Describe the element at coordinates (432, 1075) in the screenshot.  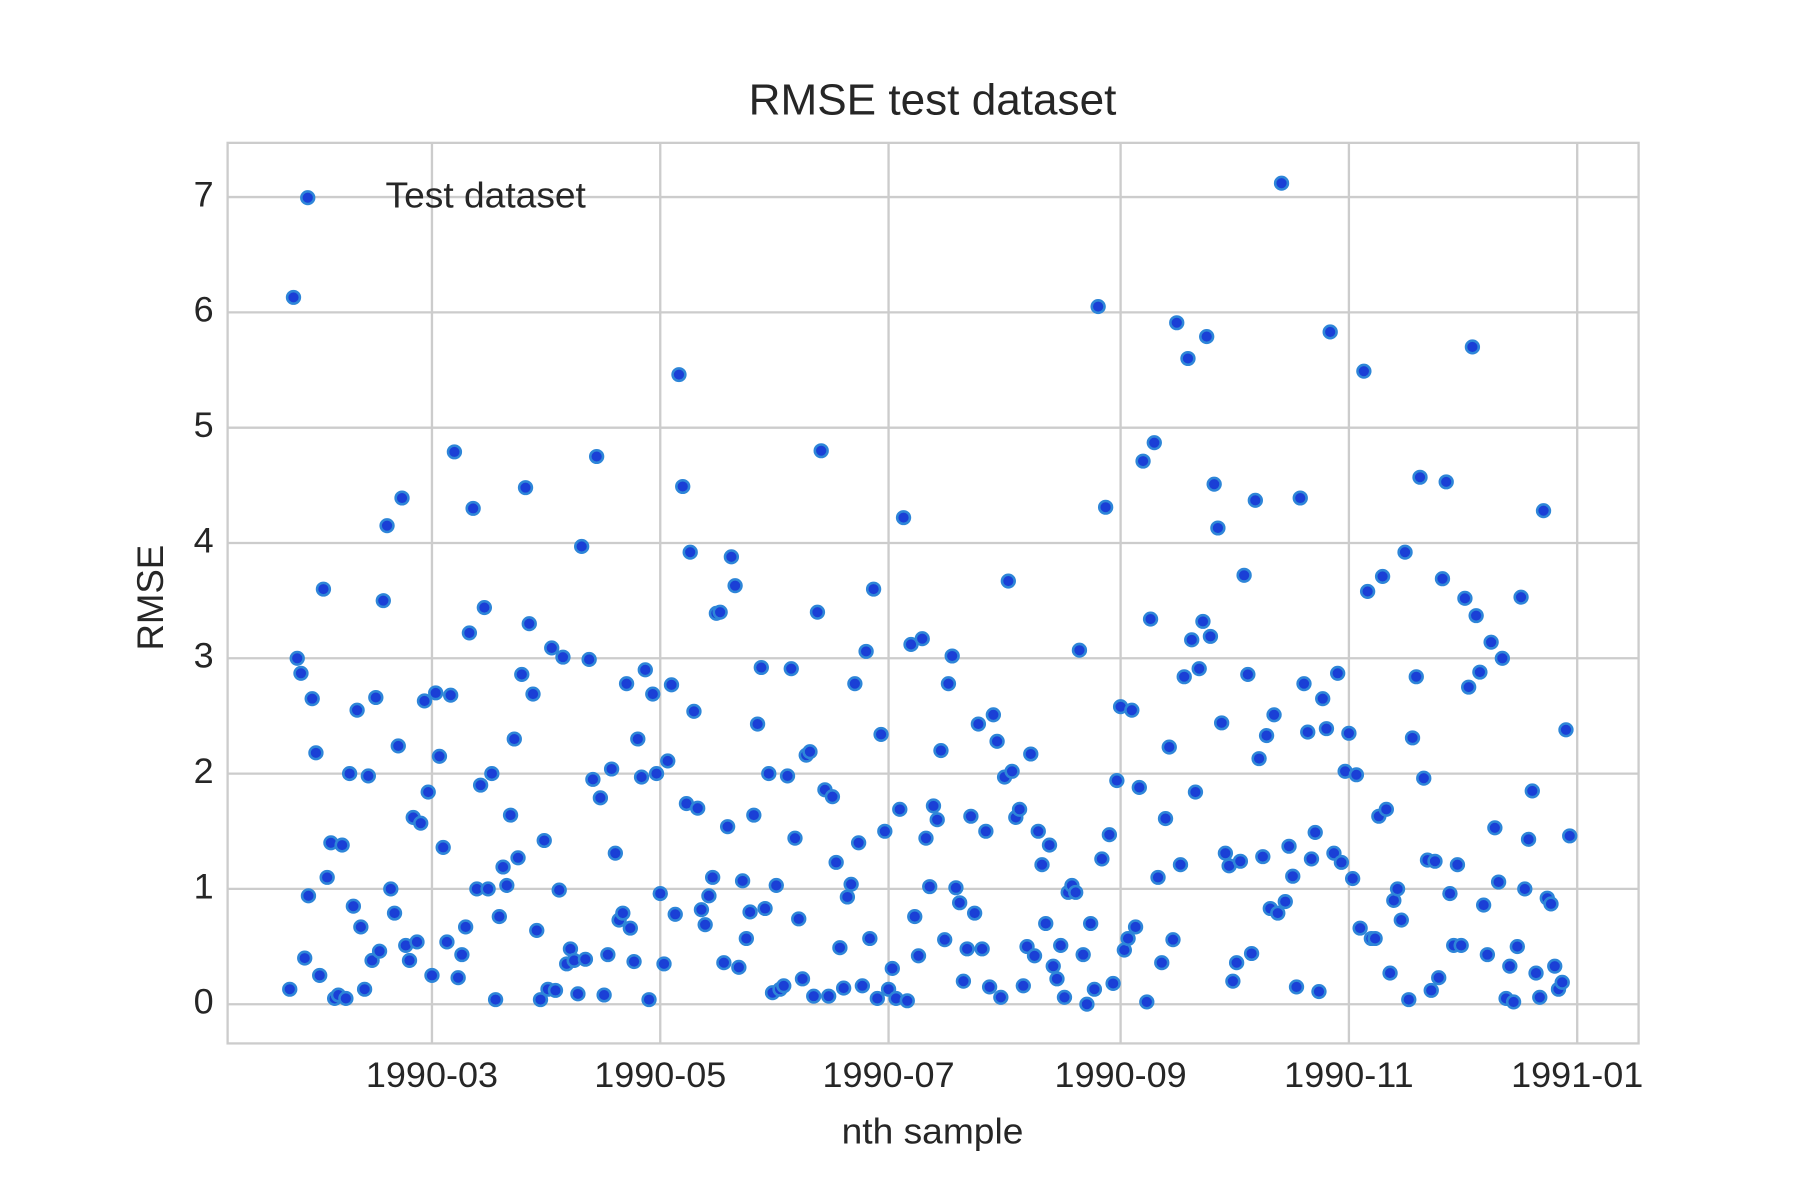
I see `x-tick-label: 1990-03` at that location.